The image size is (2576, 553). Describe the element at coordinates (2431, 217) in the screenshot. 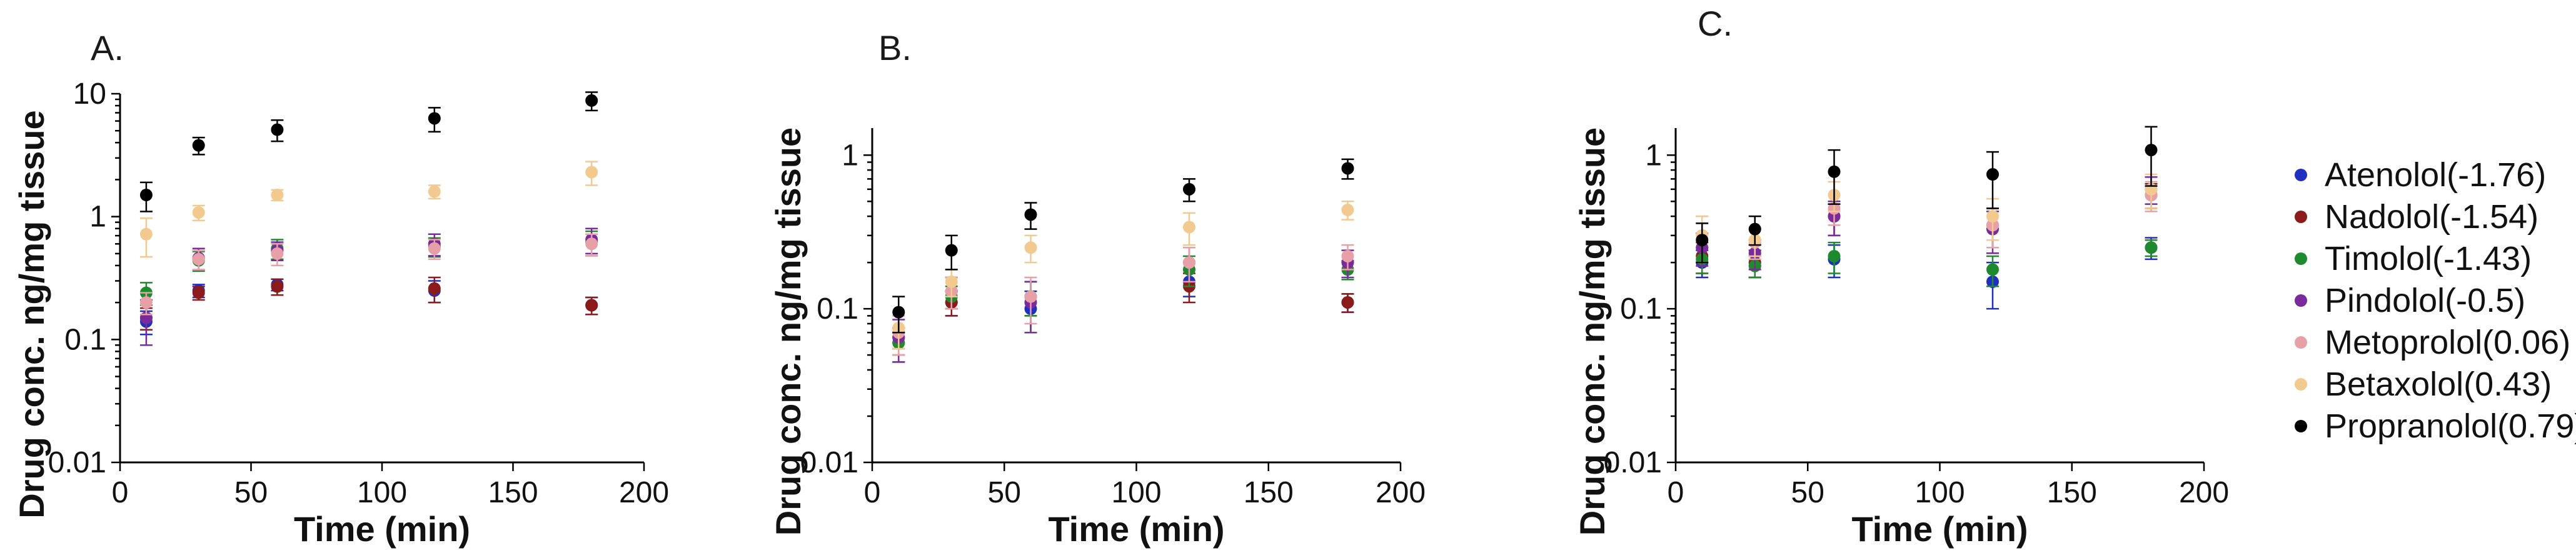

I see `legend-label: Nadolol(-1.54)` at that location.